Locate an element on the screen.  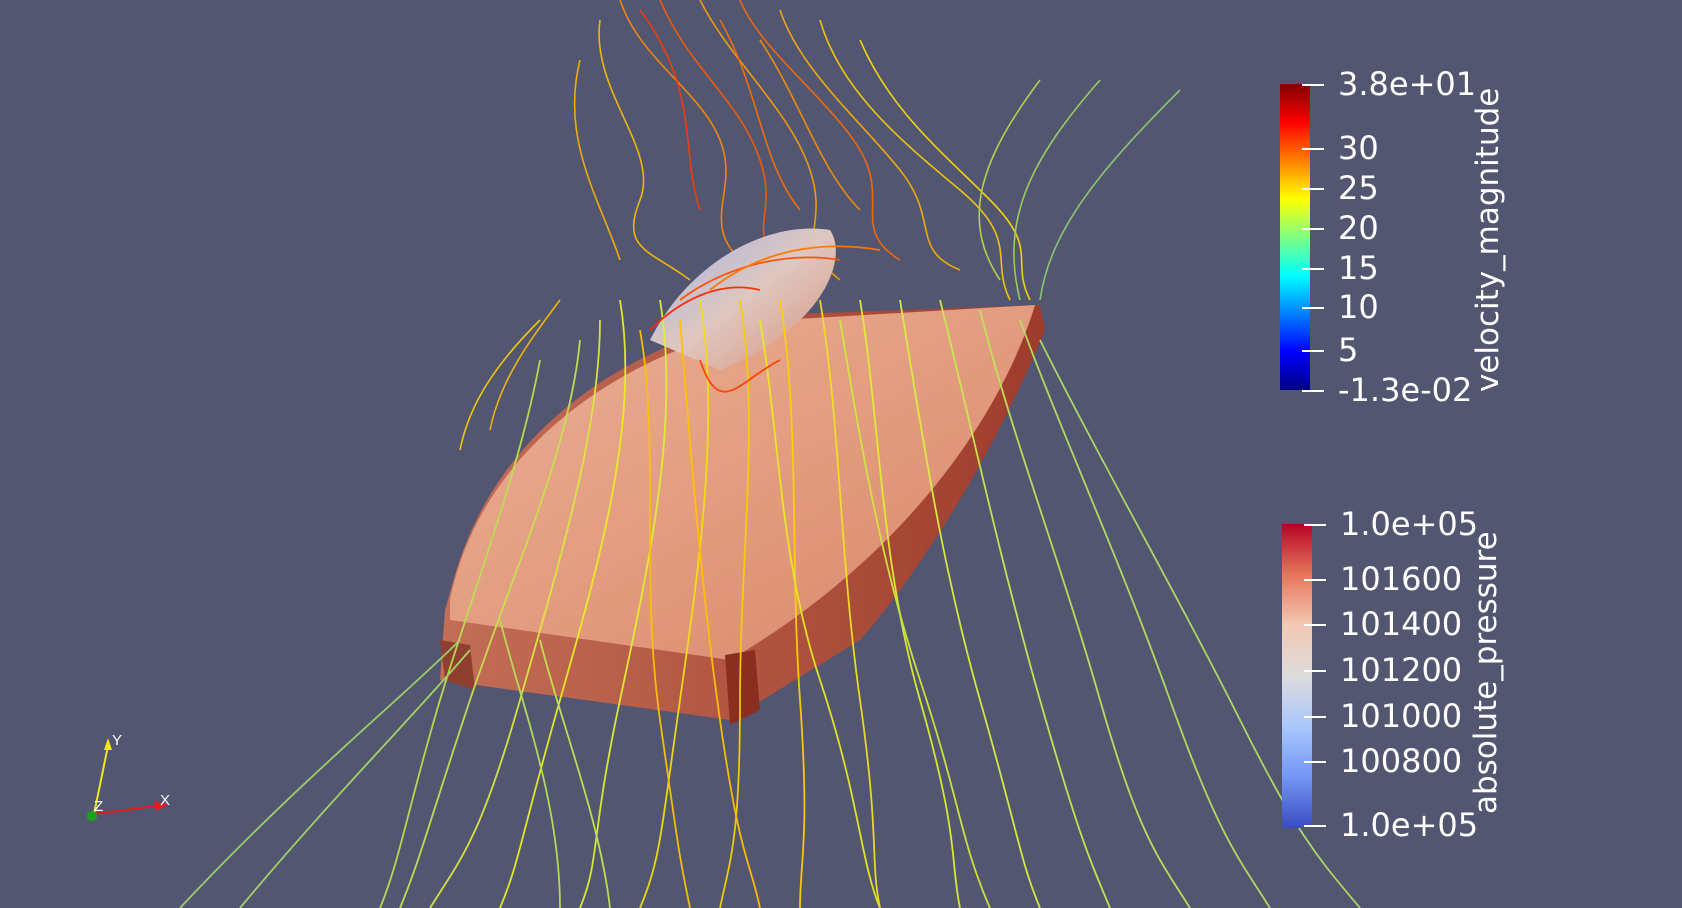
velocity-tick-label: 5 is located at coordinates (1348, 350).